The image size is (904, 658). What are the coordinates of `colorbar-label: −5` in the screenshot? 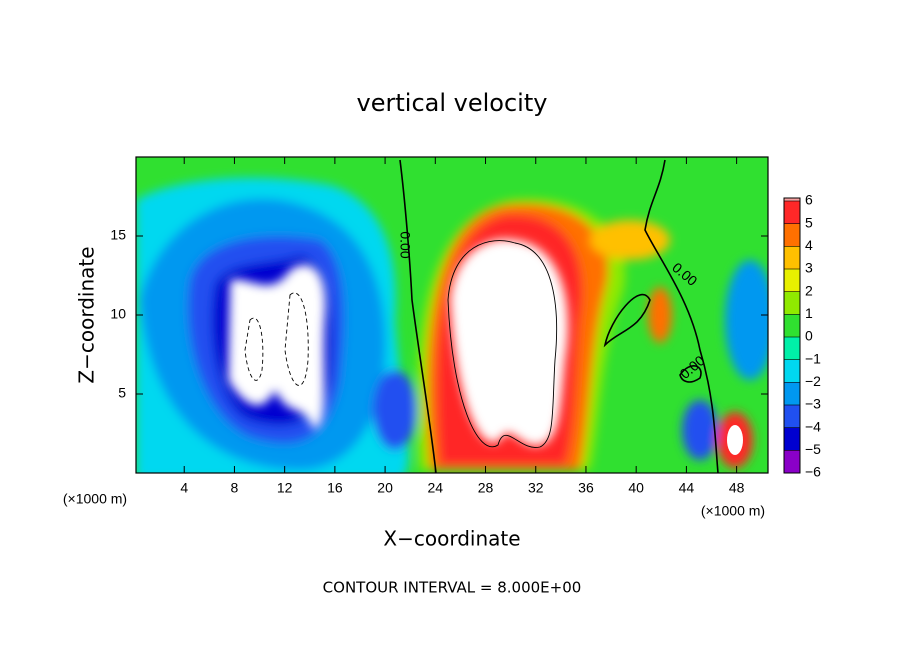 It's located at (813, 449).